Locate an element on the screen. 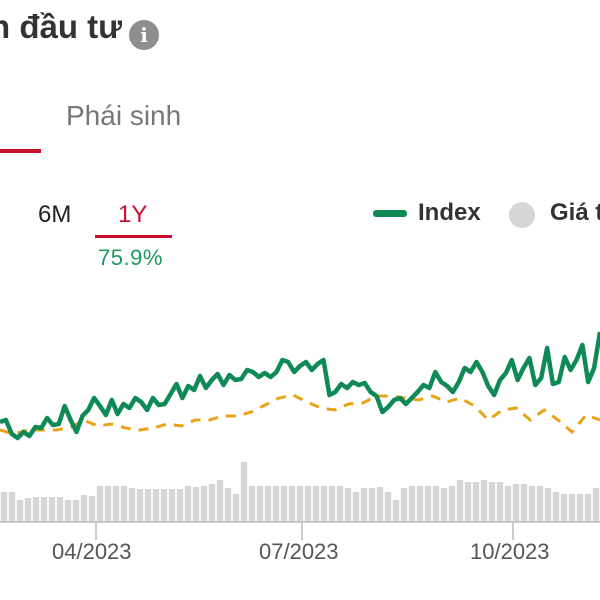  volume-bars is located at coordinates (300, 492).